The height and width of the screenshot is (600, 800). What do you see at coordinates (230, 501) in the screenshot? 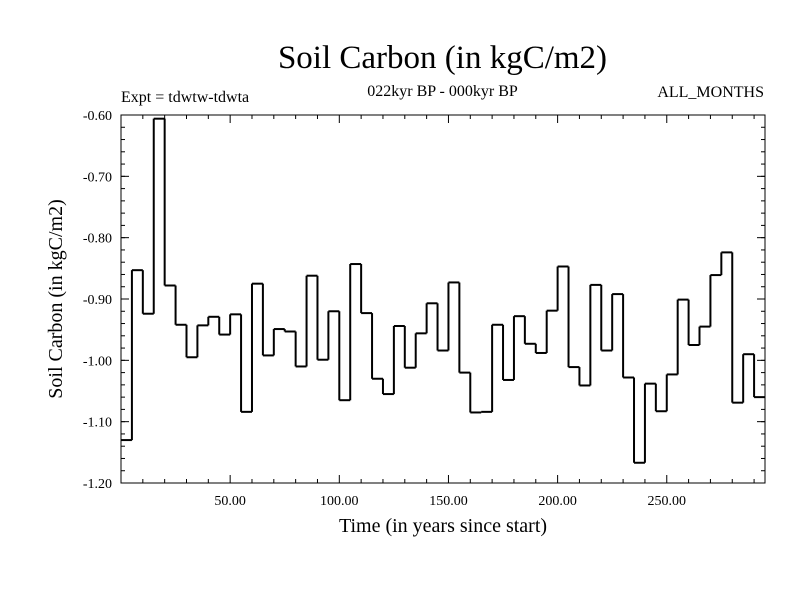
I see `x-tick-label: 50.00` at bounding box center [230, 501].